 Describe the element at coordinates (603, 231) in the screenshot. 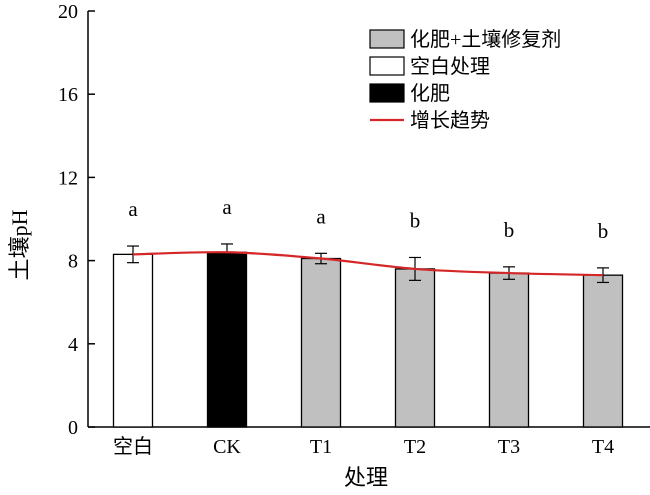

I see `significance-label-6: b` at that location.